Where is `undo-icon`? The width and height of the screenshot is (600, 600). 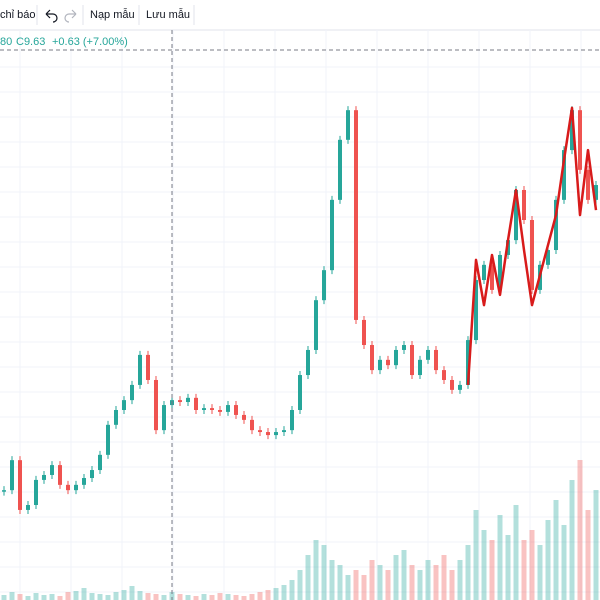 undo-icon is located at coordinates (51, 16).